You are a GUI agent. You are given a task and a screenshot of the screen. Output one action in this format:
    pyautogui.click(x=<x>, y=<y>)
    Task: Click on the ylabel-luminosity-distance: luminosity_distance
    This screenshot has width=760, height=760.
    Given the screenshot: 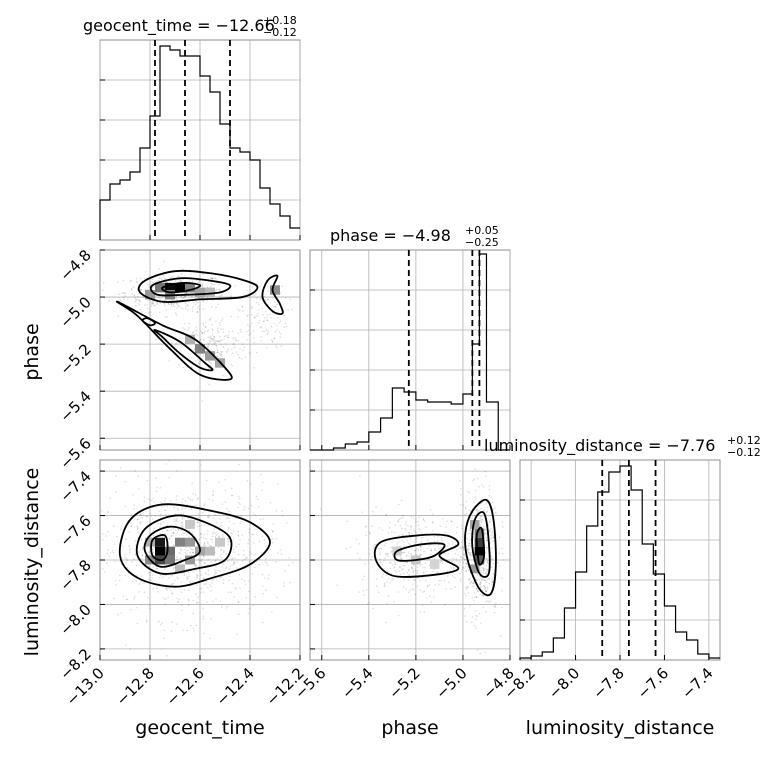 What is the action you would take?
    pyautogui.click(x=32, y=562)
    